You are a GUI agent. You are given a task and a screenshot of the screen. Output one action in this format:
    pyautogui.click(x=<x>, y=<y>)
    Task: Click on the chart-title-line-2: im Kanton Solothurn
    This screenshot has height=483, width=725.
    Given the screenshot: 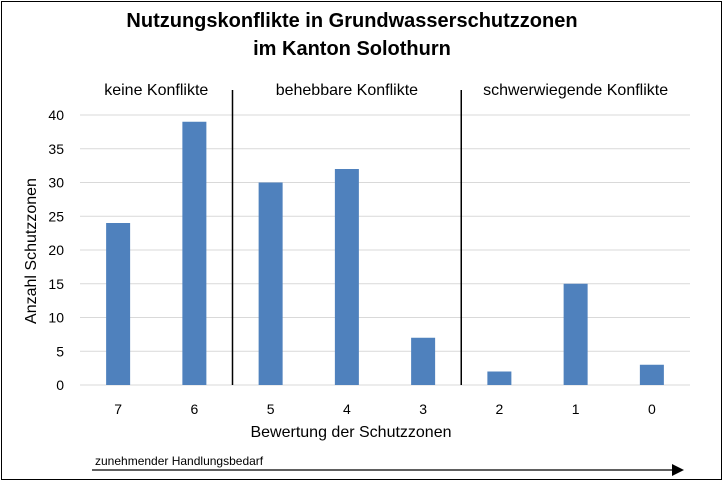 What is the action you would take?
    pyautogui.click(x=352, y=49)
    